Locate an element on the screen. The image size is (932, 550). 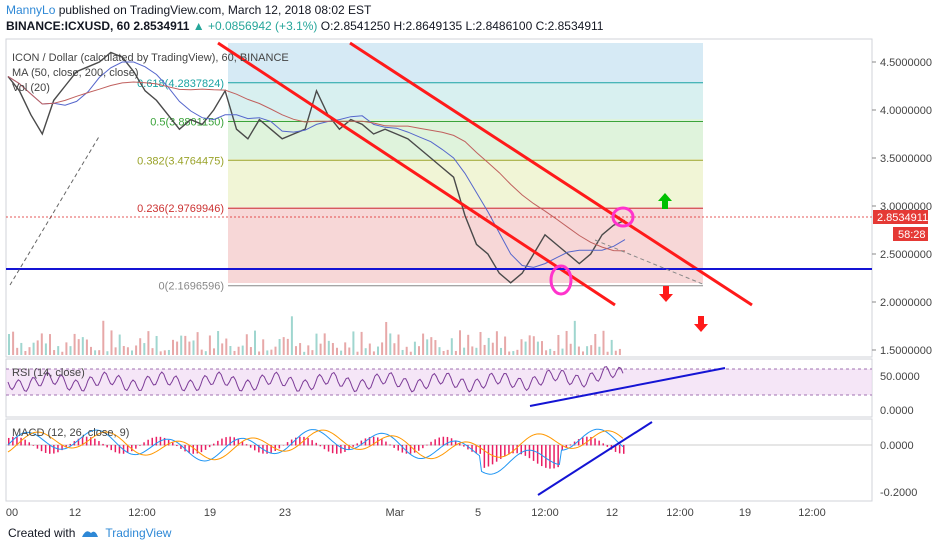
arrow-up-icon is located at coordinates (665, 201).